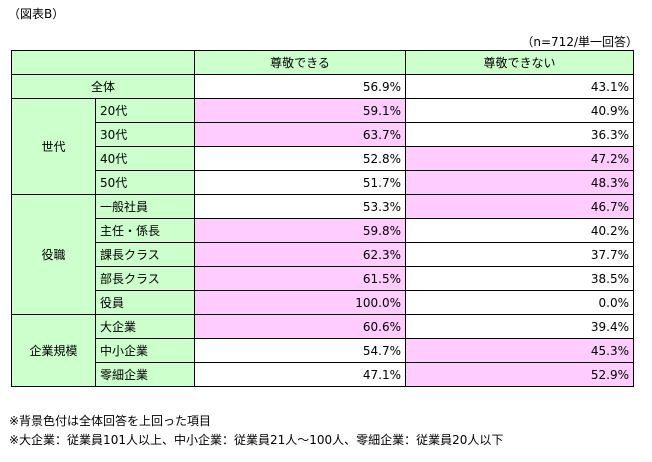 The image size is (652, 462). What do you see at coordinates (300, 278) in the screenshot?
I see `respect-value: 61.5%` at bounding box center [300, 278].